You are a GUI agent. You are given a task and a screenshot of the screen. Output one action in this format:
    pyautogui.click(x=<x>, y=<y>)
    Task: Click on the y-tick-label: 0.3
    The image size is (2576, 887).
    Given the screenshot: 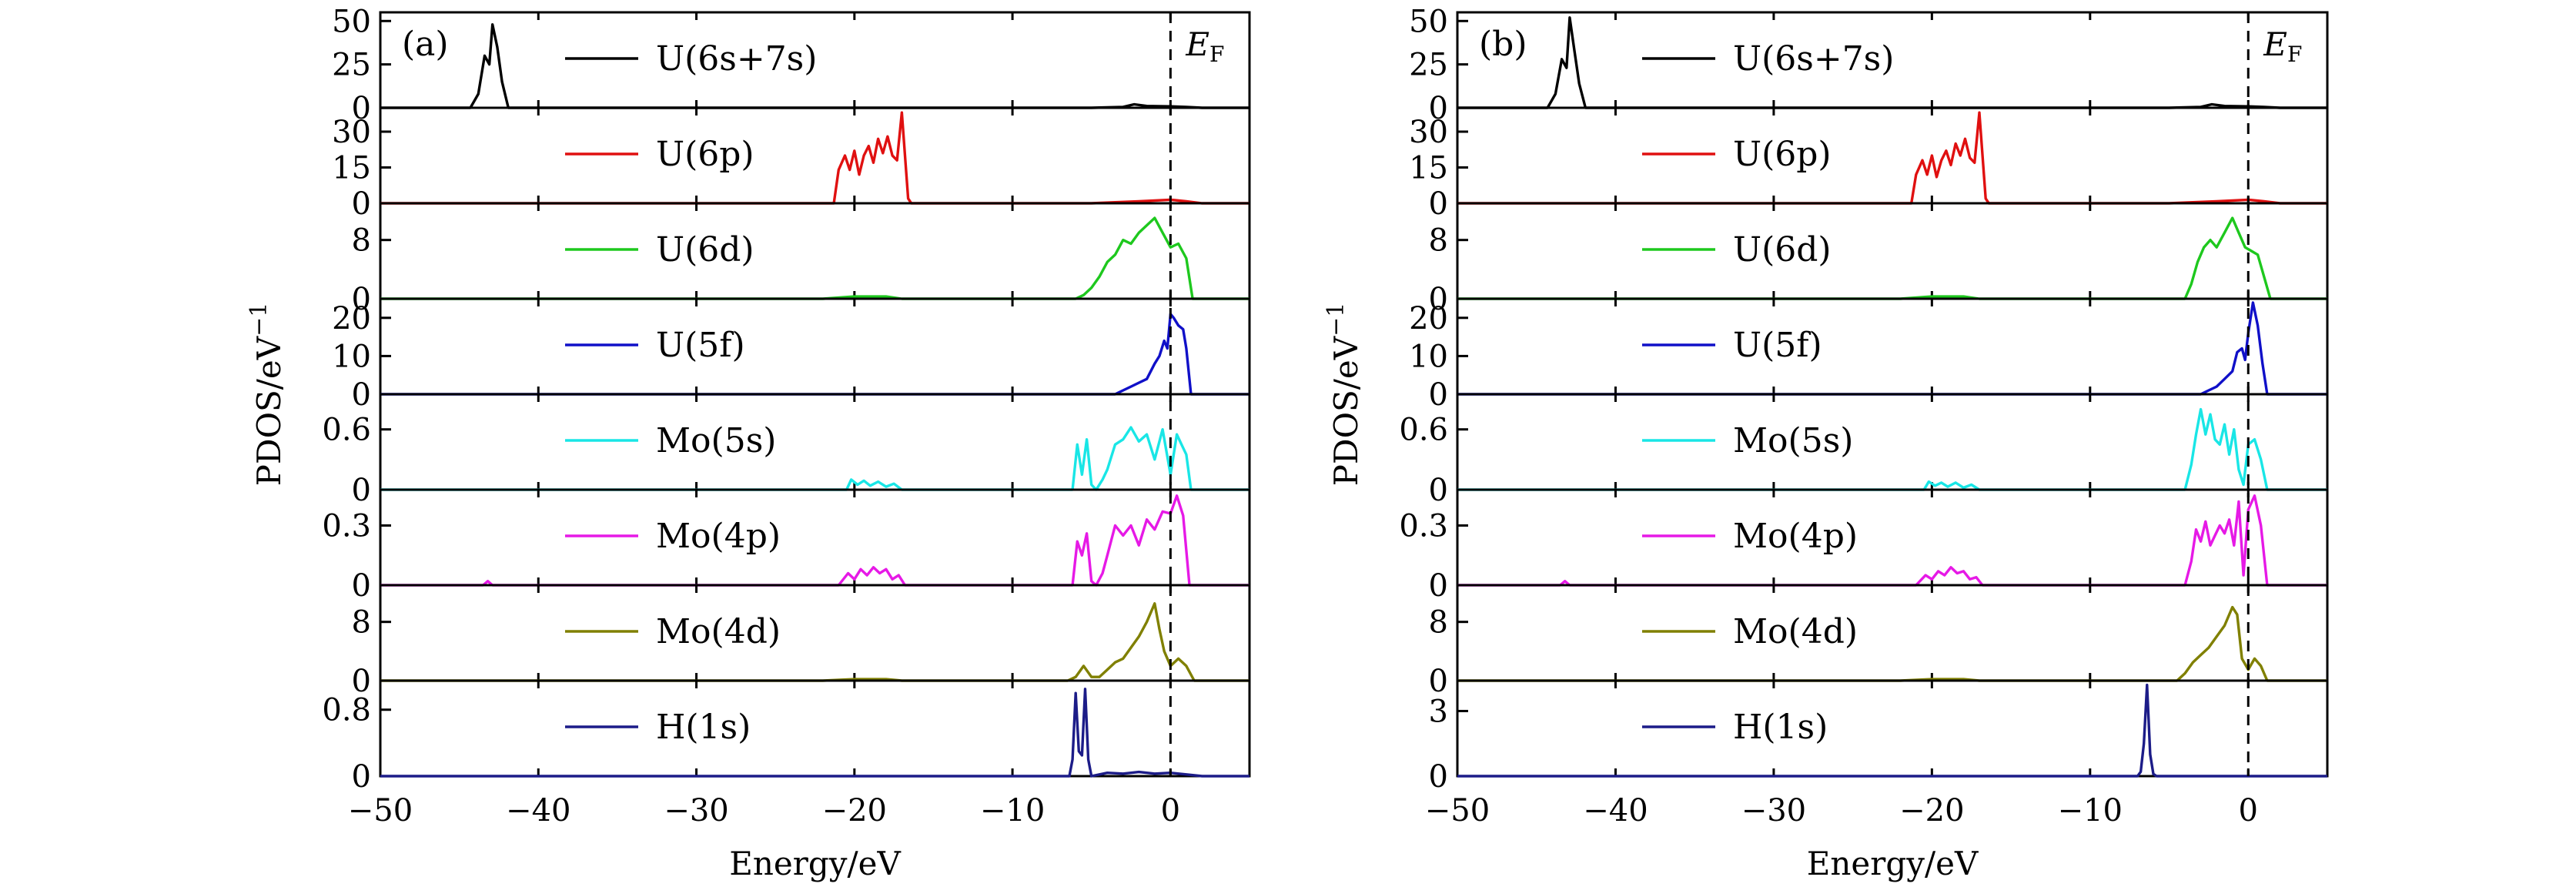 What is the action you would take?
    pyautogui.click(x=1424, y=526)
    